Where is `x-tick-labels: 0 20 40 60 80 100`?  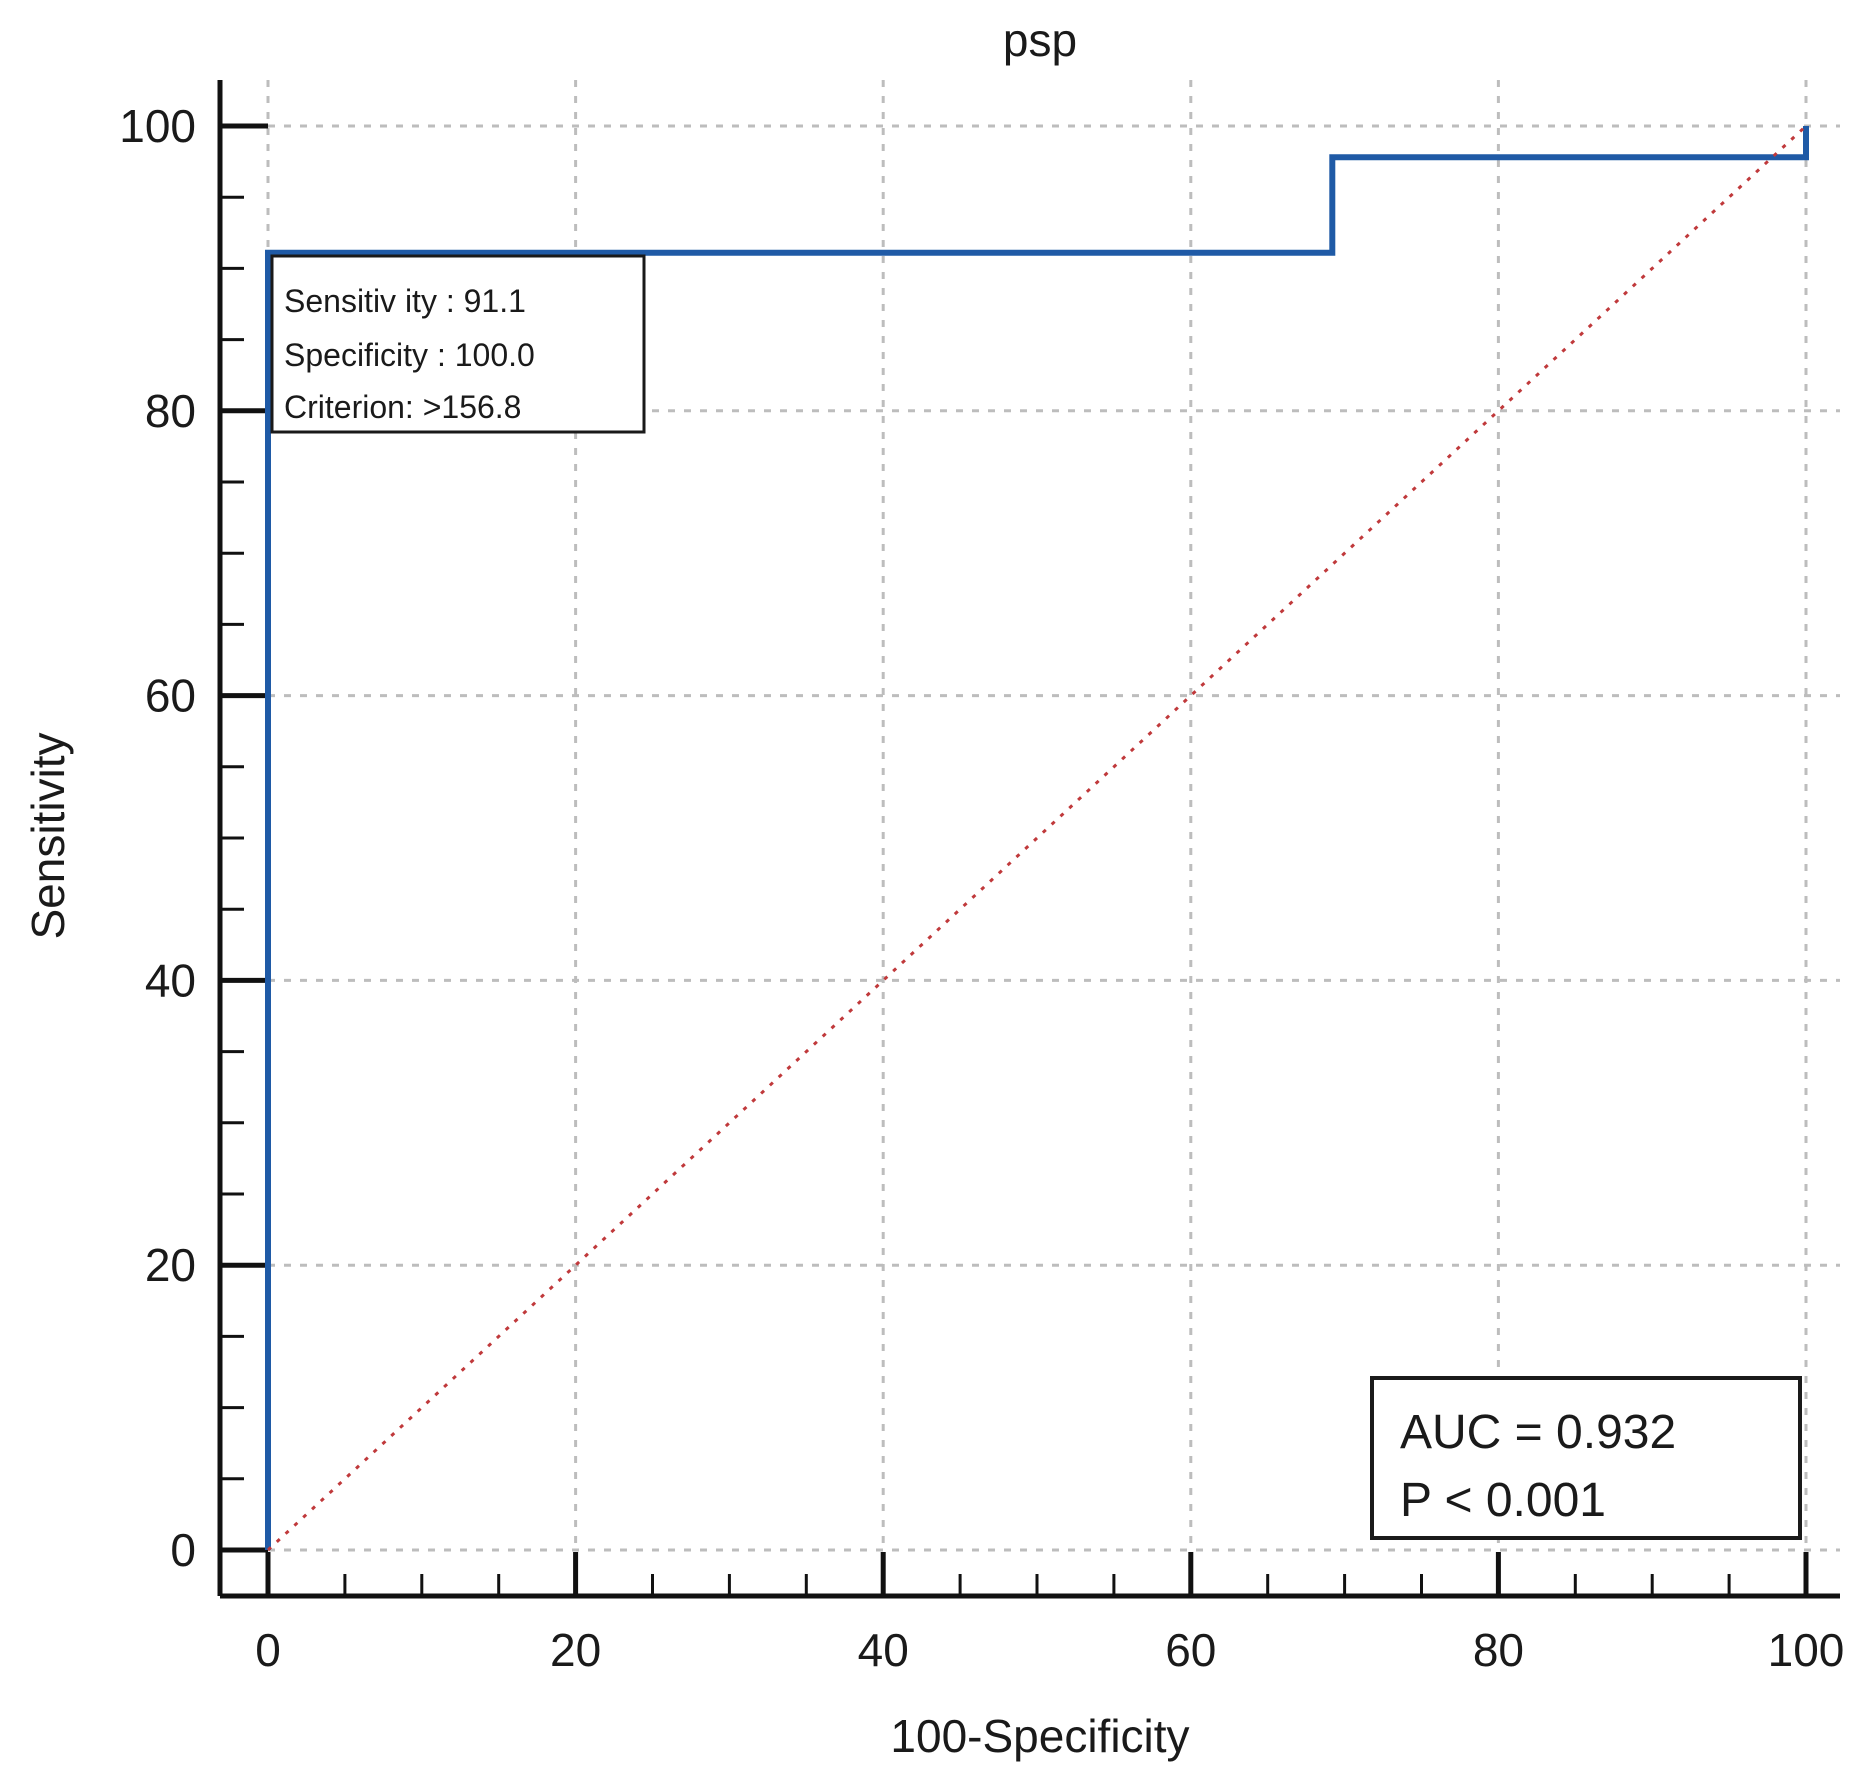
x-tick-labels: 0 20 40 60 80 100 is located at coordinates (1049, 1650).